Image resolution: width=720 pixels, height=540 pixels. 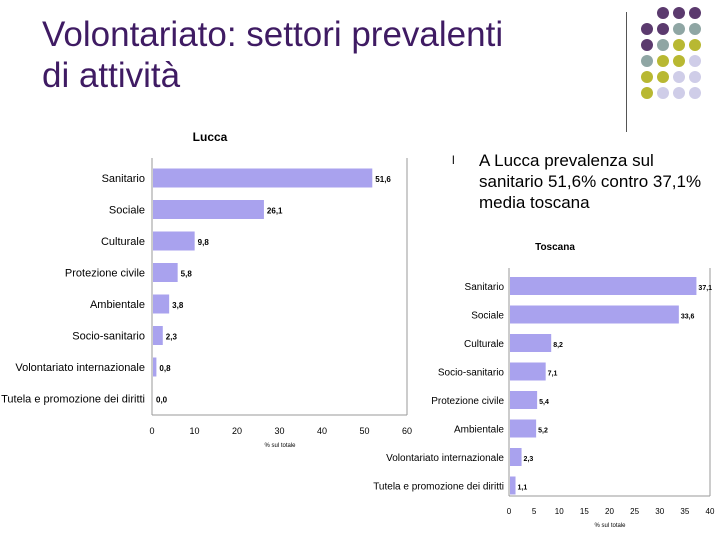 I want to click on bar-value-label: 9,8, so click(x=204, y=242).